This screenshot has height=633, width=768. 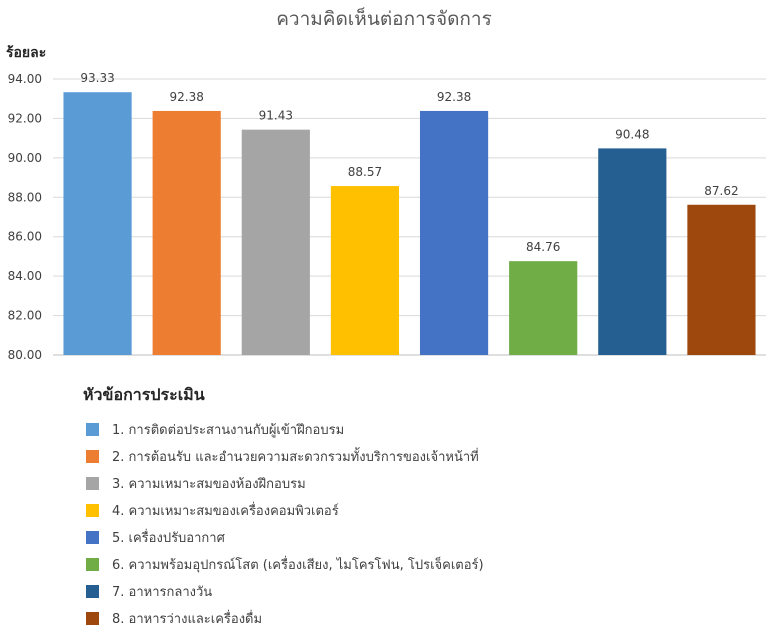 I want to click on y-tick-label: 80.00, so click(x=25, y=355).